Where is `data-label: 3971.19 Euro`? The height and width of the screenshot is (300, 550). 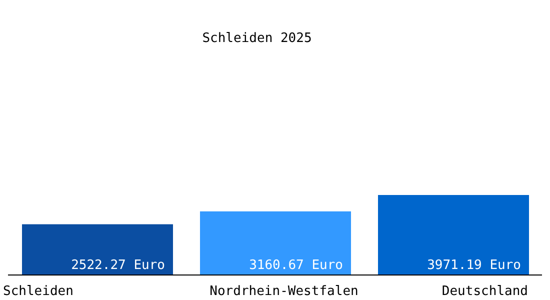
data-label: 3971.19 Euro is located at coordinates (474, 265).